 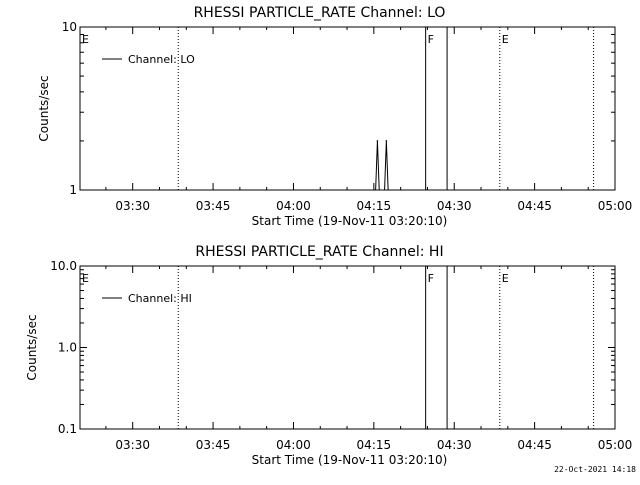 What do you see at coordinates (381, 165) in the screenshot?
I see `data-series-line` at bounding box center [381, 165].